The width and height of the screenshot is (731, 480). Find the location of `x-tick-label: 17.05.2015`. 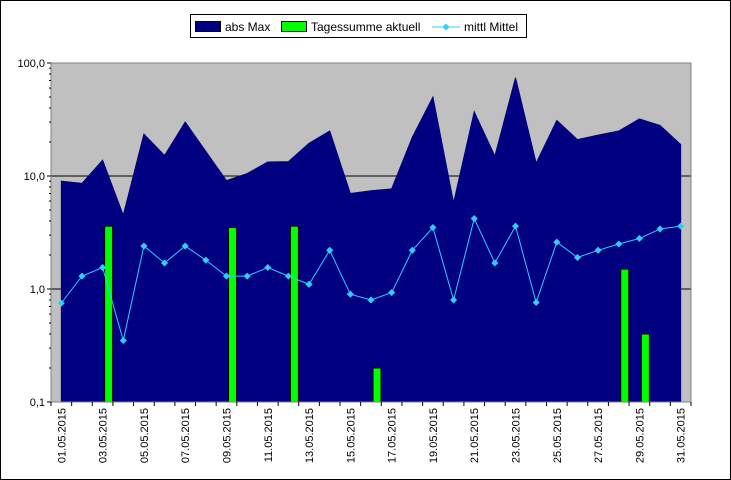

x-tick-label: 17.05.2015 is located at coordinates (393, 435).